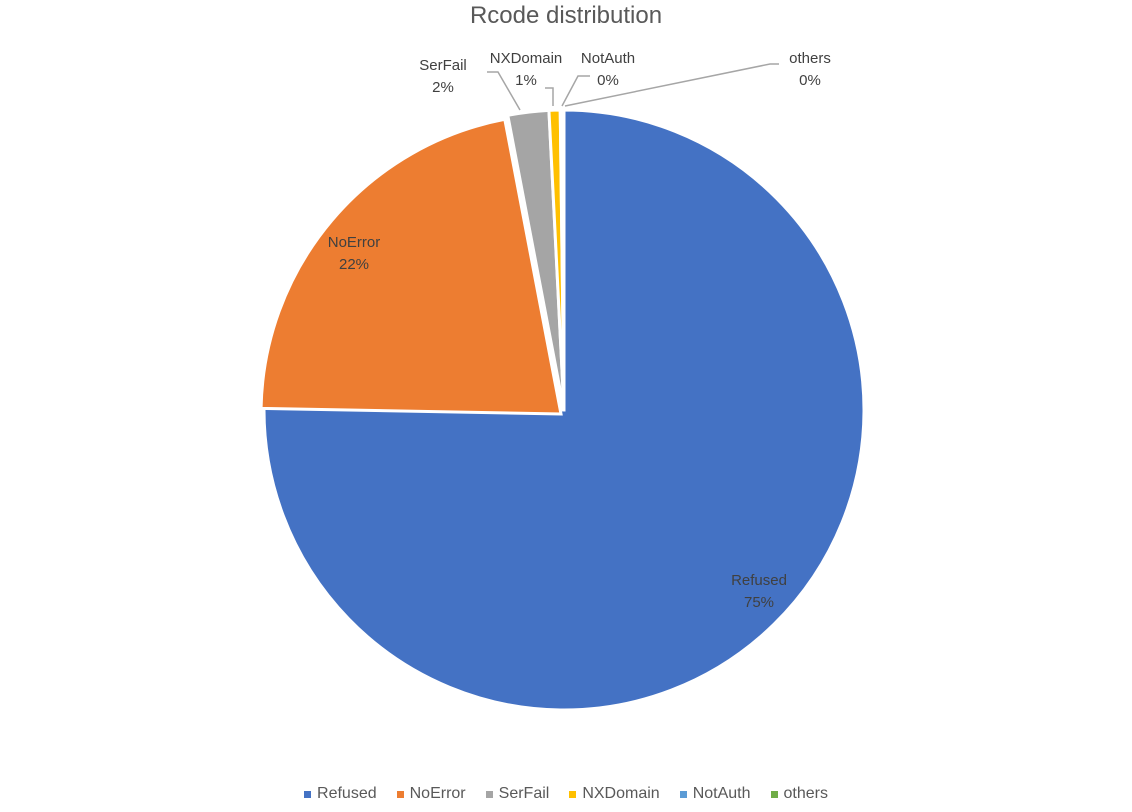 This screenshot has width=1132, height=812. I want to click on leader-line-serfail, so click(504, 91).